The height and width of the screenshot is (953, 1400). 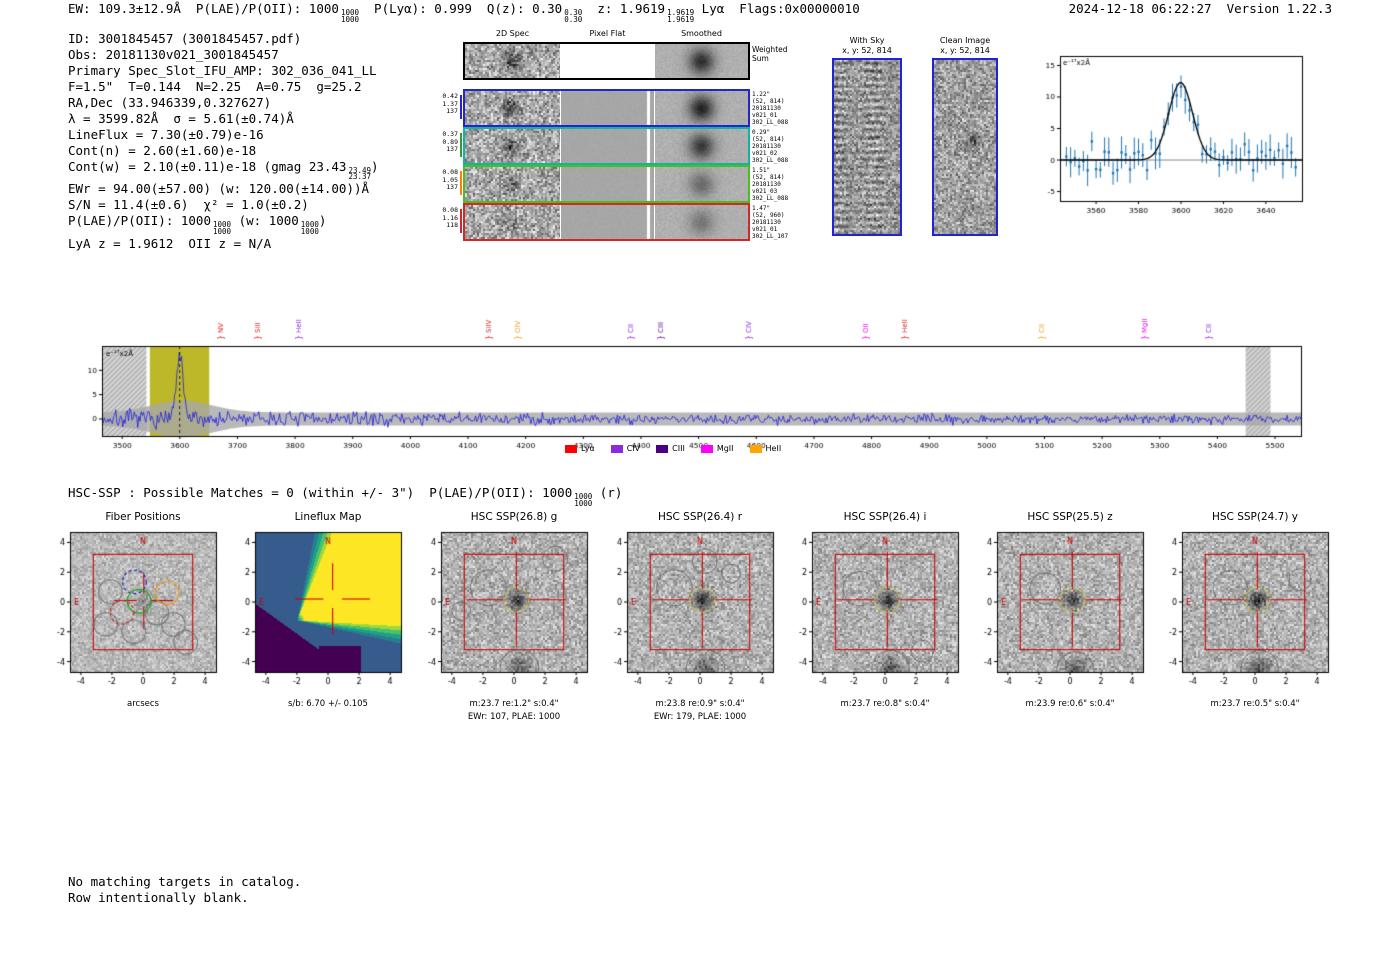 I want to click on panel-title-hsc-r: HSC SSP(26.4) r, so click(x=700, y=517).